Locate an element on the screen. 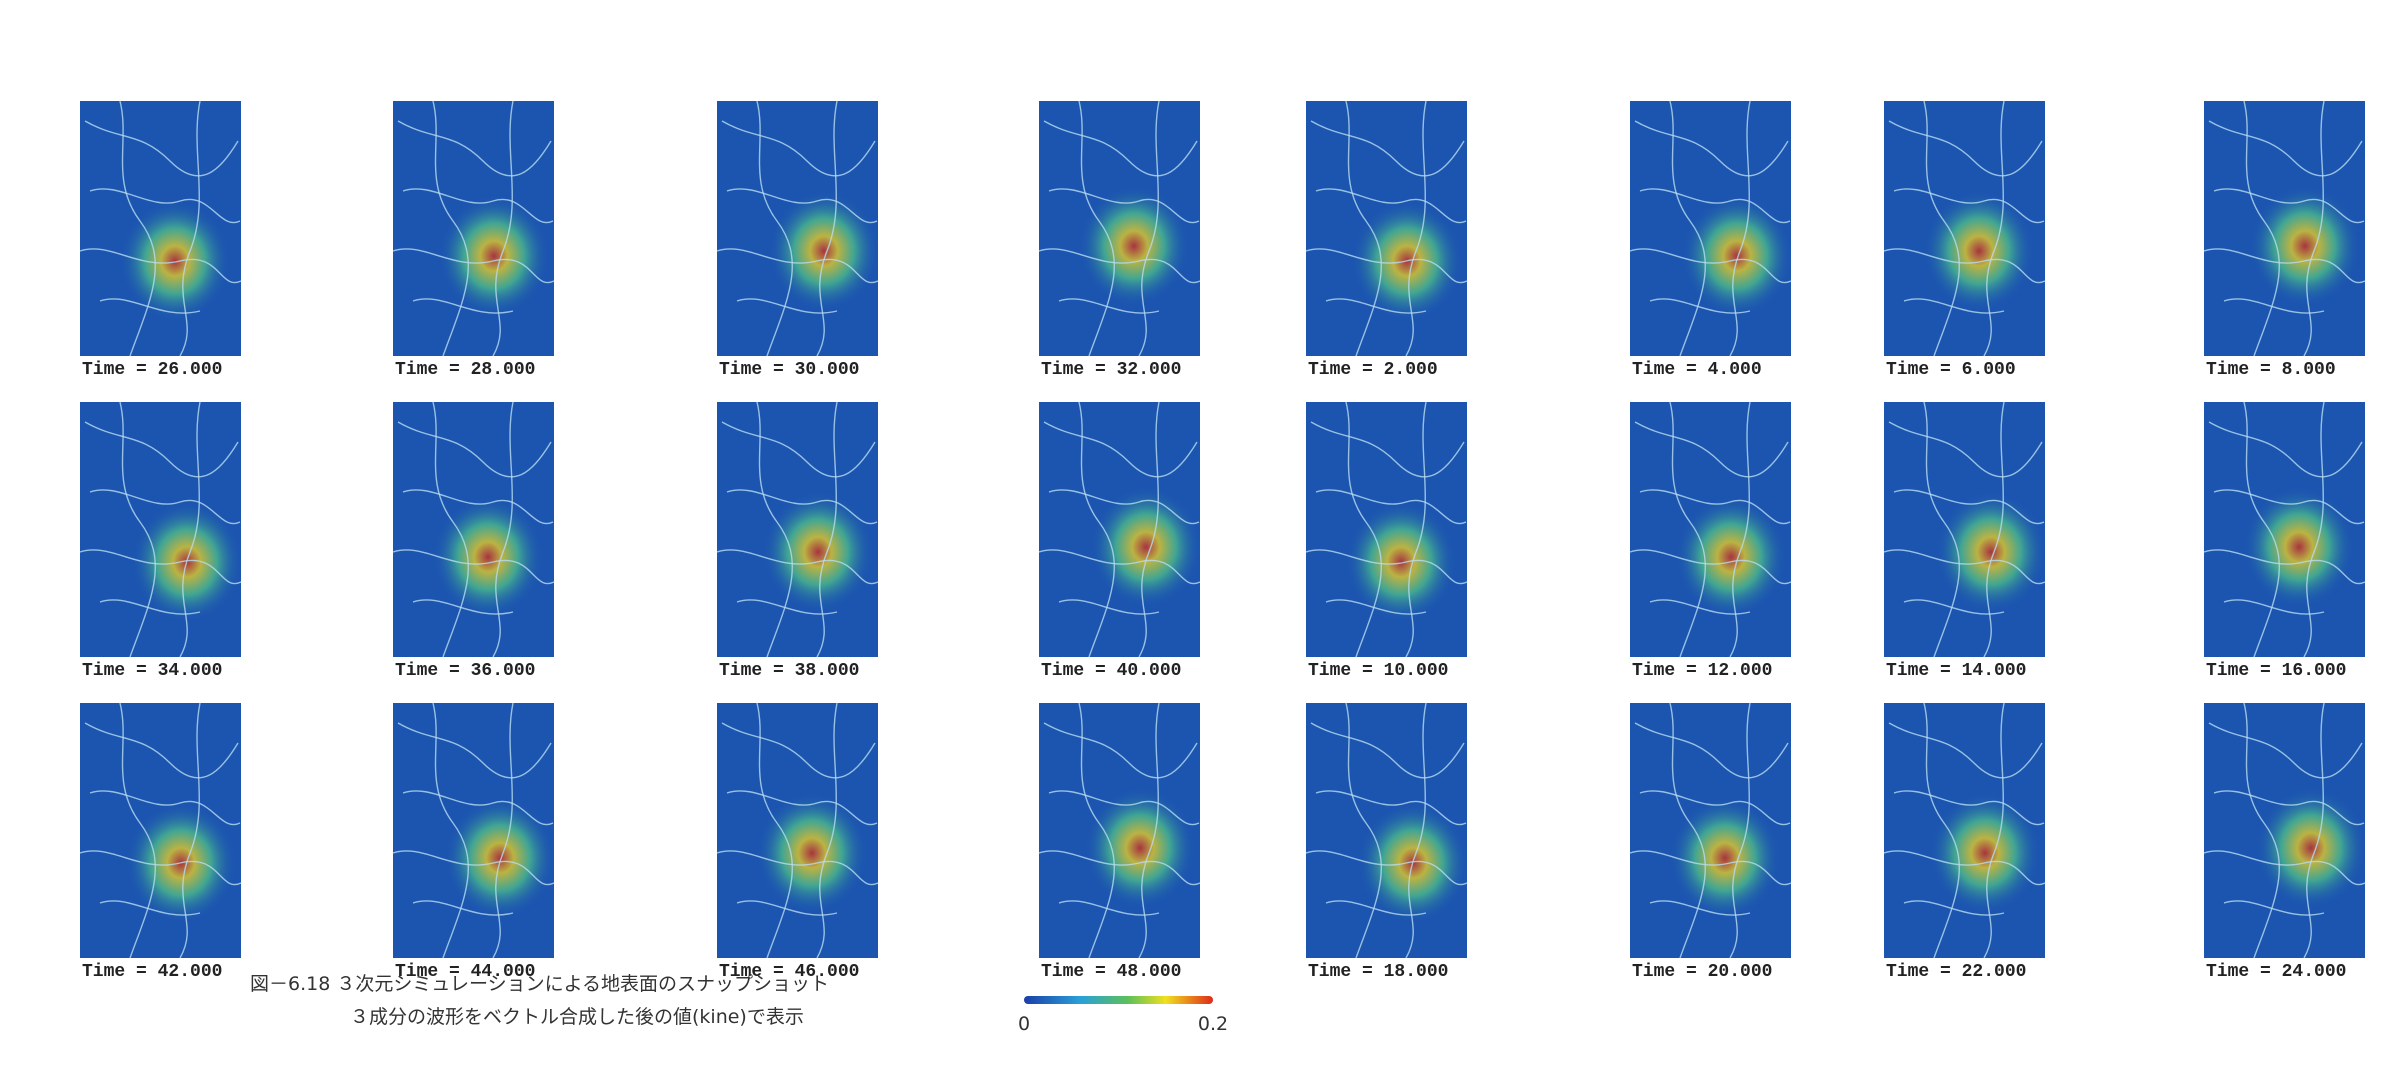 Image resolution: width=2407 pixels, height=1078 pixels. snapshot: Time = 8.000 is located at coordinates (2284, 240).